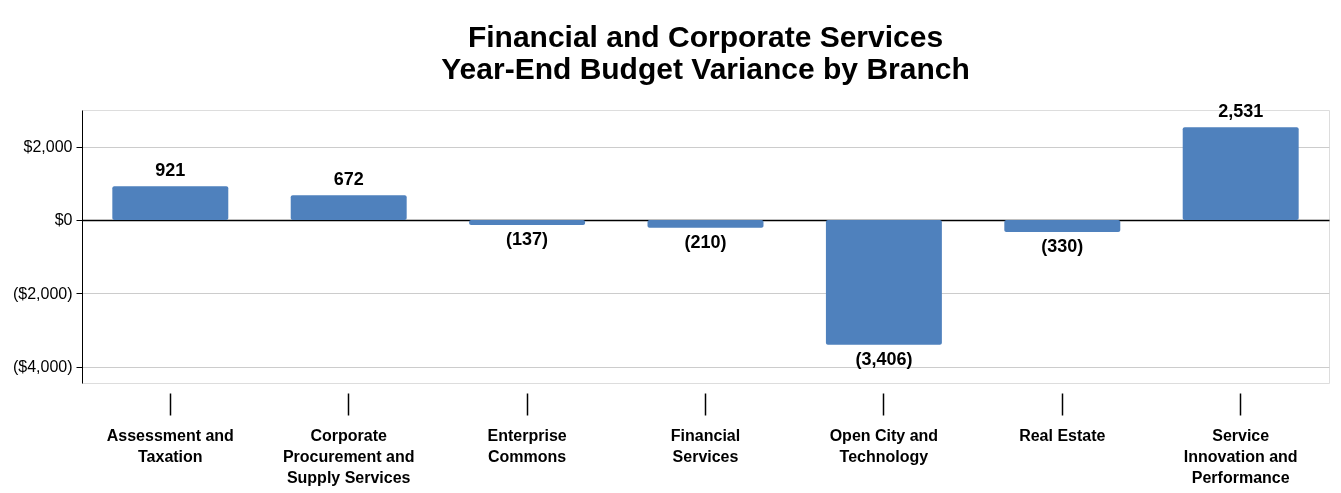  What do you see at coordinates (527, 238) in the screenshot?
I see `data-label: (137)` at bounding box center [527, 238].